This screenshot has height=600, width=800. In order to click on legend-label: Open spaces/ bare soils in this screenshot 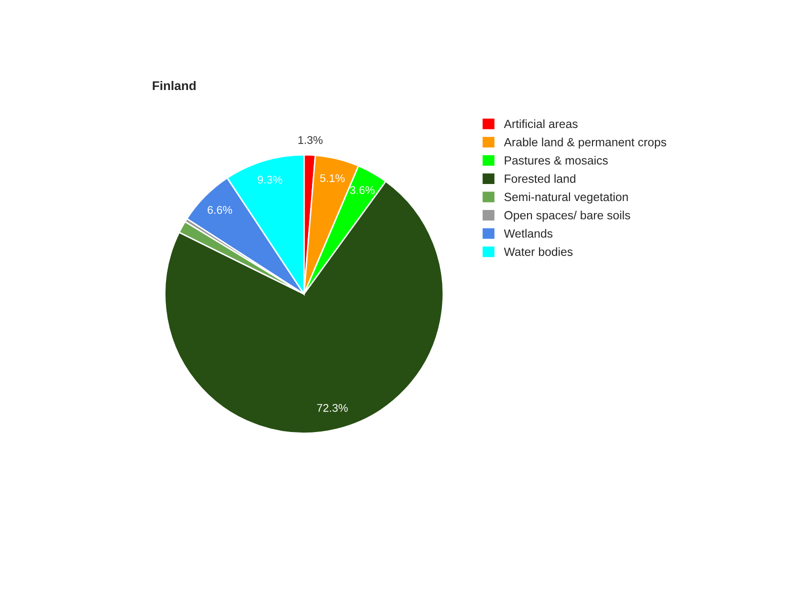, I will do `click(567, 216)`.